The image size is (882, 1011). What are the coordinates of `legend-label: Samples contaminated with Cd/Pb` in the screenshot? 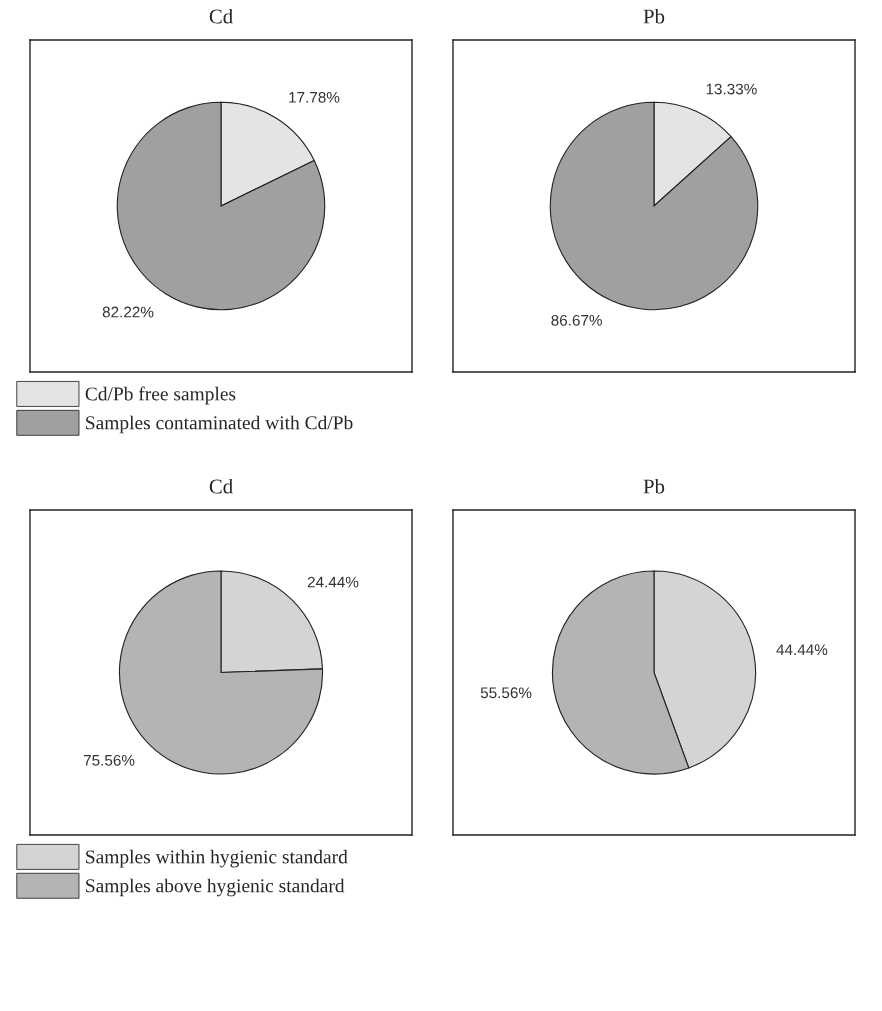 It's located at (219, 424).